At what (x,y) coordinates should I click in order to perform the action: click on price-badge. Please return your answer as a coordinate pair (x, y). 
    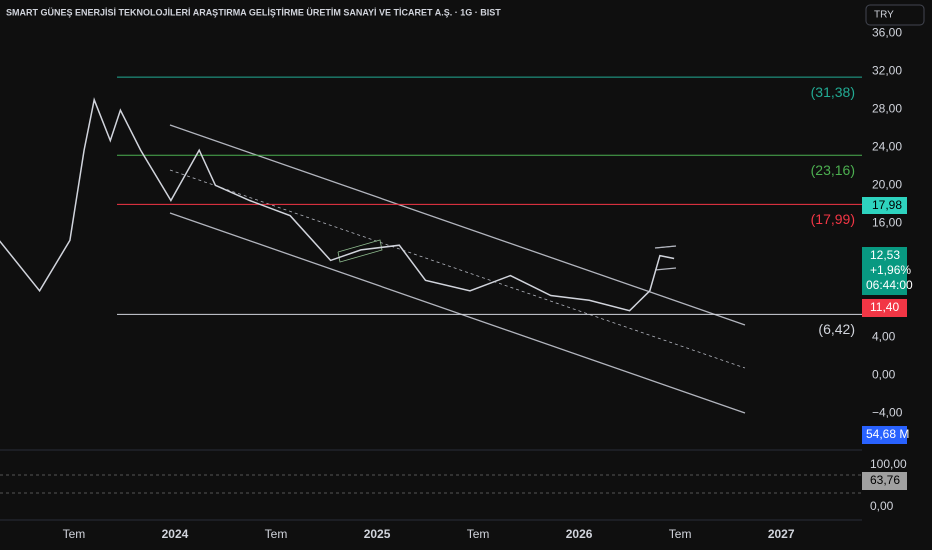
    Looking at the image, I should click on (884, 271).